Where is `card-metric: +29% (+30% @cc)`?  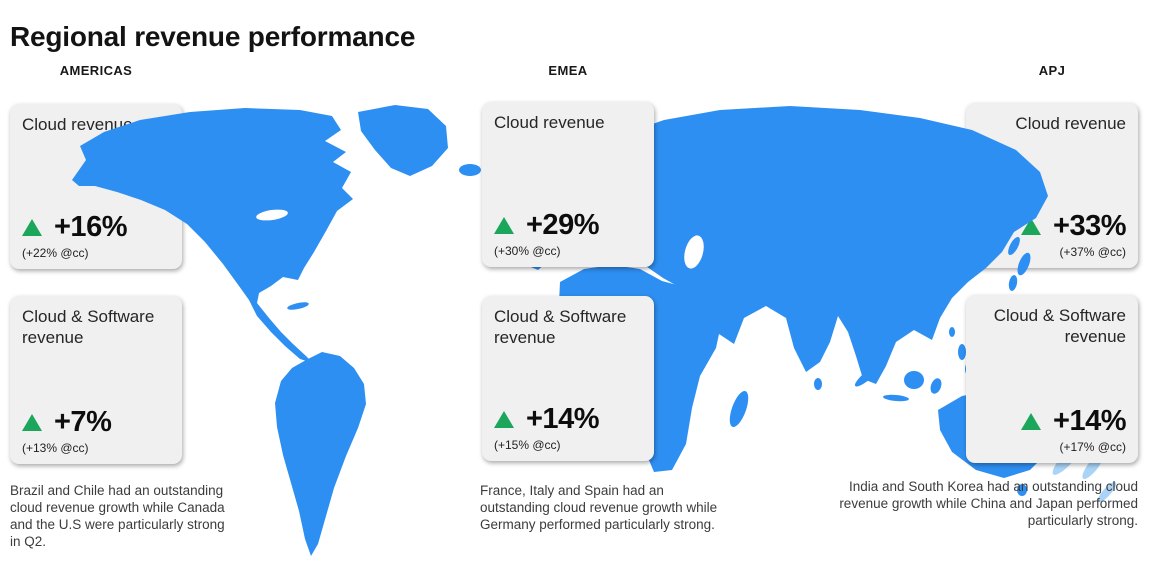 card-metric: +29% (+30% @cc) is located at coordinates (568, 233).